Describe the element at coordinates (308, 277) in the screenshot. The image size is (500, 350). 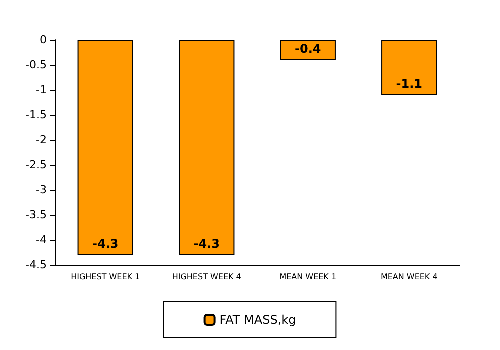
I see `x-tick-label: MEAN WEEK 1` at that location.